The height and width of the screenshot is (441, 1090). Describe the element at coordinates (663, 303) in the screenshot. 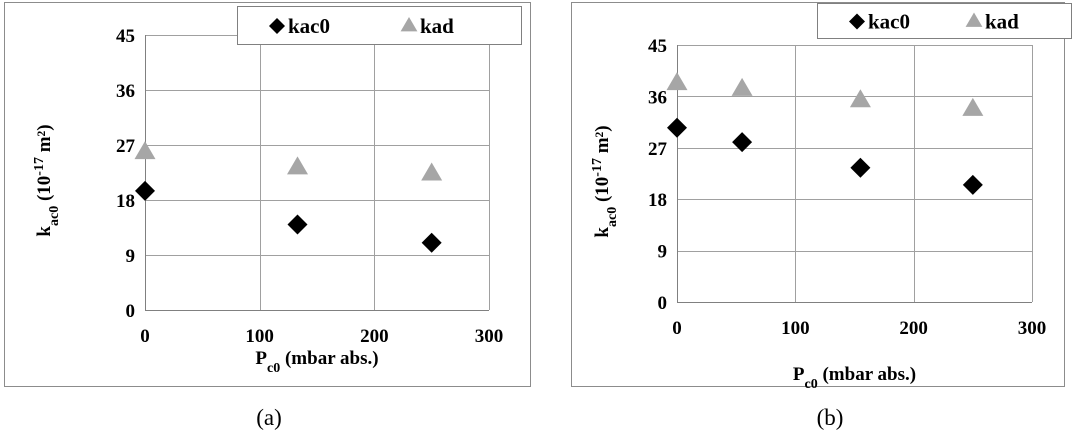

I see `chart-b-y-tick-label: 0` at that location.